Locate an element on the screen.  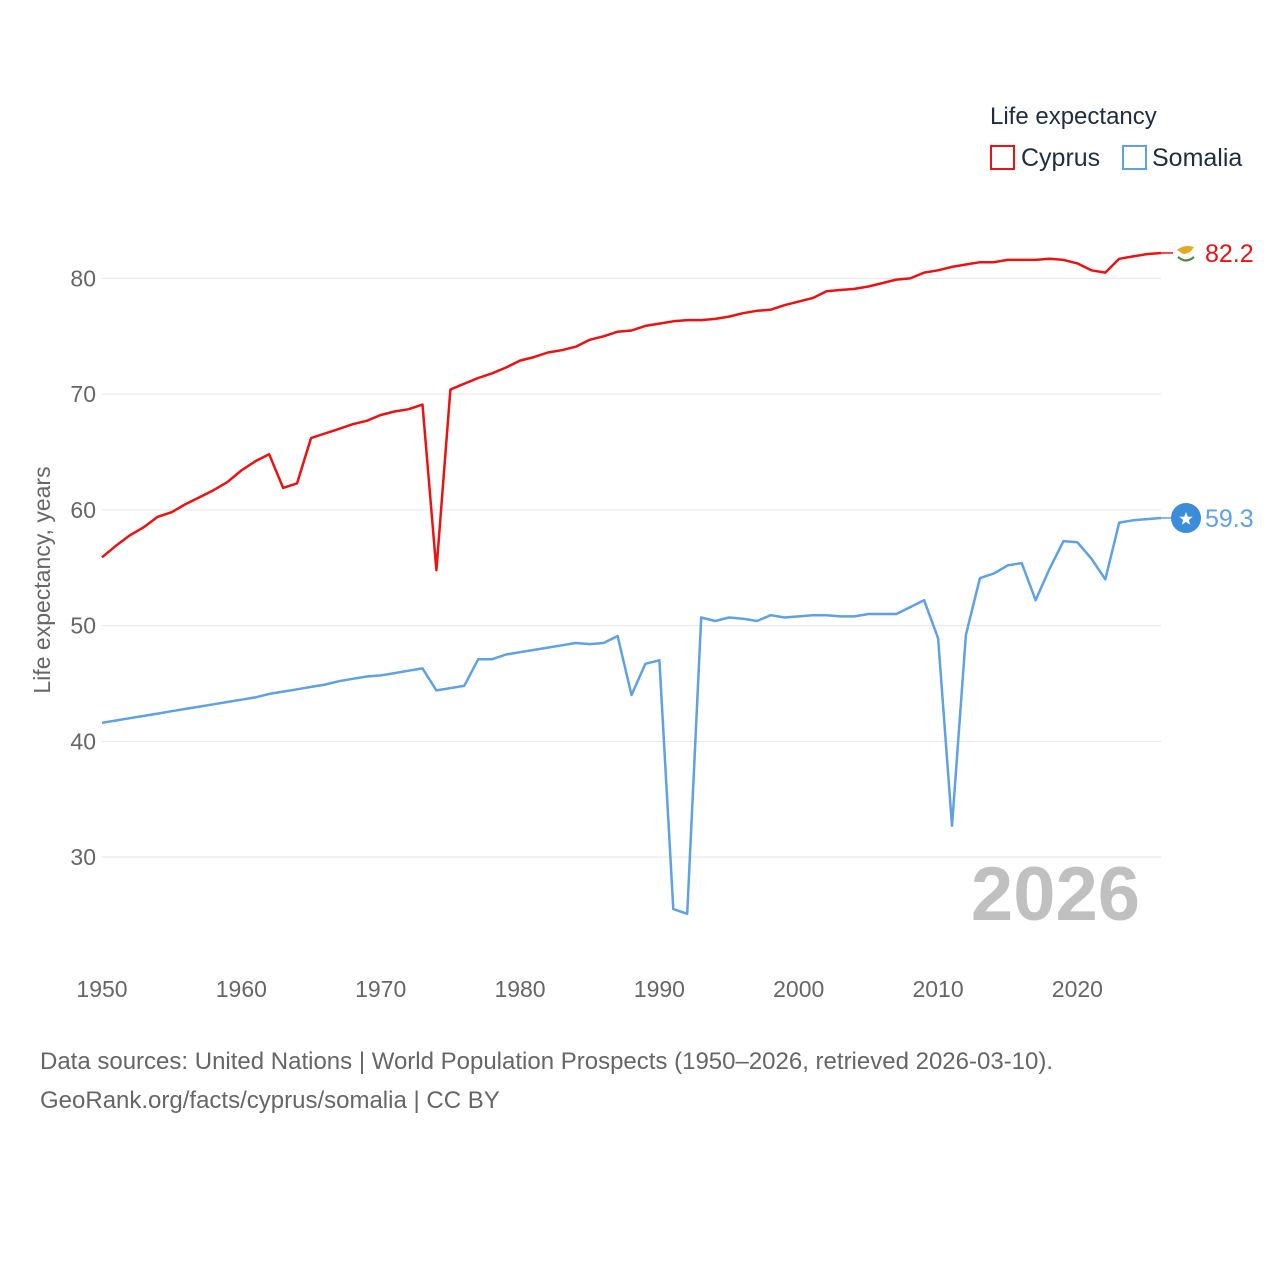
x-tick-label: 2000 is located at coordinates (798, 989).